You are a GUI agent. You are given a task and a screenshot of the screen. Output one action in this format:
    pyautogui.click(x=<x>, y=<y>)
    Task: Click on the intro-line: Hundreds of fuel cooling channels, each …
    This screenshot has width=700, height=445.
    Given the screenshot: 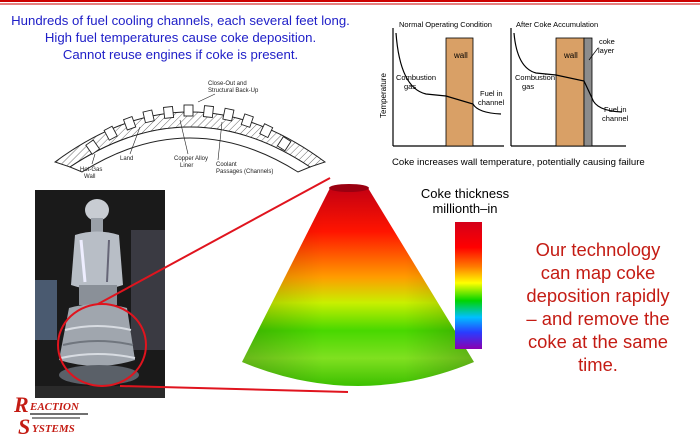 What is the action you would take?
    pyautogui.click(x=180, y=20)
    